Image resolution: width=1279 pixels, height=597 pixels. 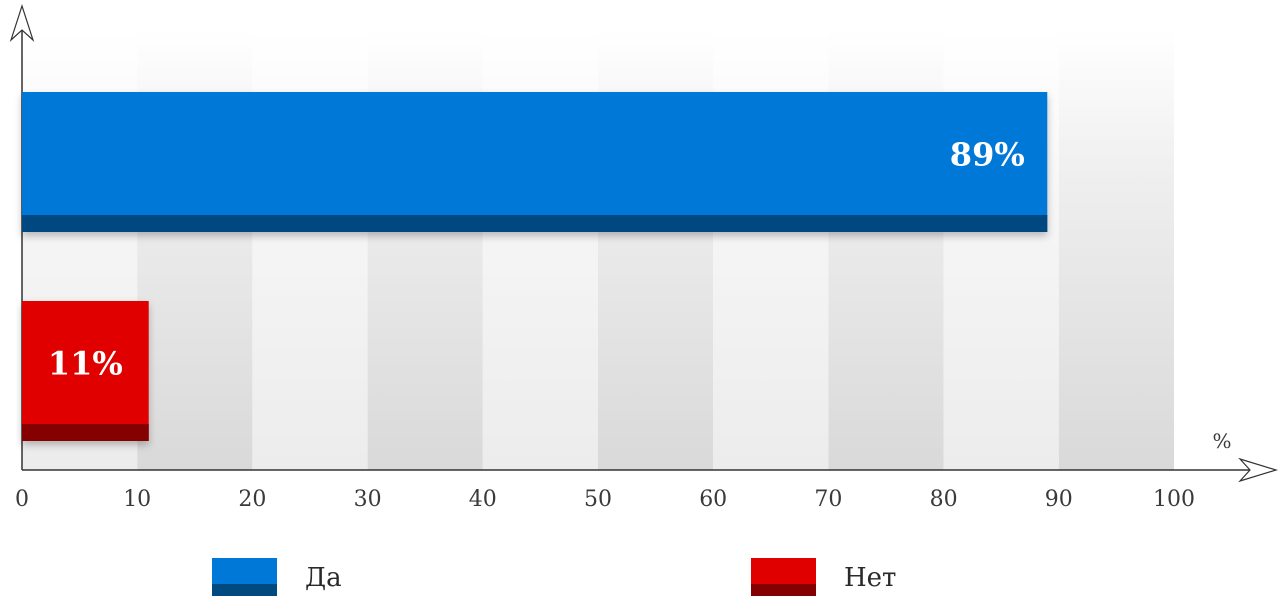 What do you see at coordinates (598, 499) in the screenshot?
I see `x-tick-label: 50` at bounding box center [598, 499].